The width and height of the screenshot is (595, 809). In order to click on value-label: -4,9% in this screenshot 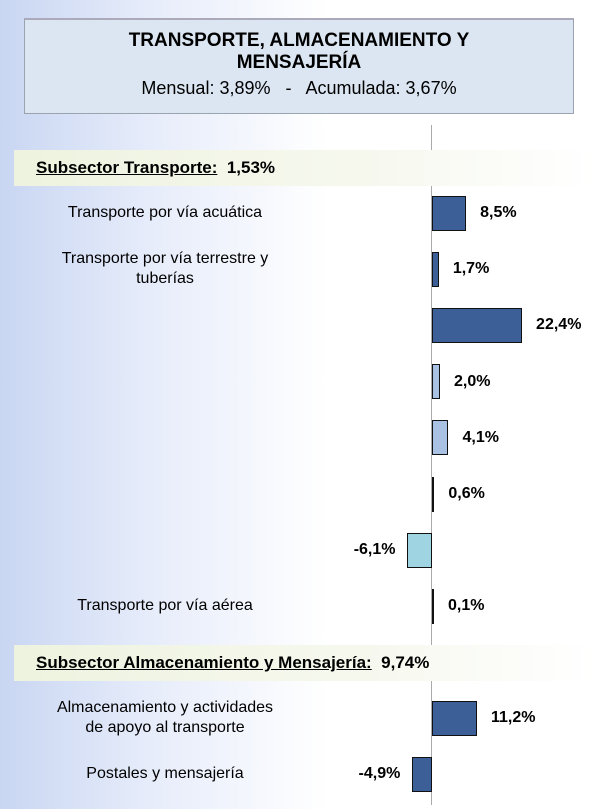, I will do `click(379, 774)`.